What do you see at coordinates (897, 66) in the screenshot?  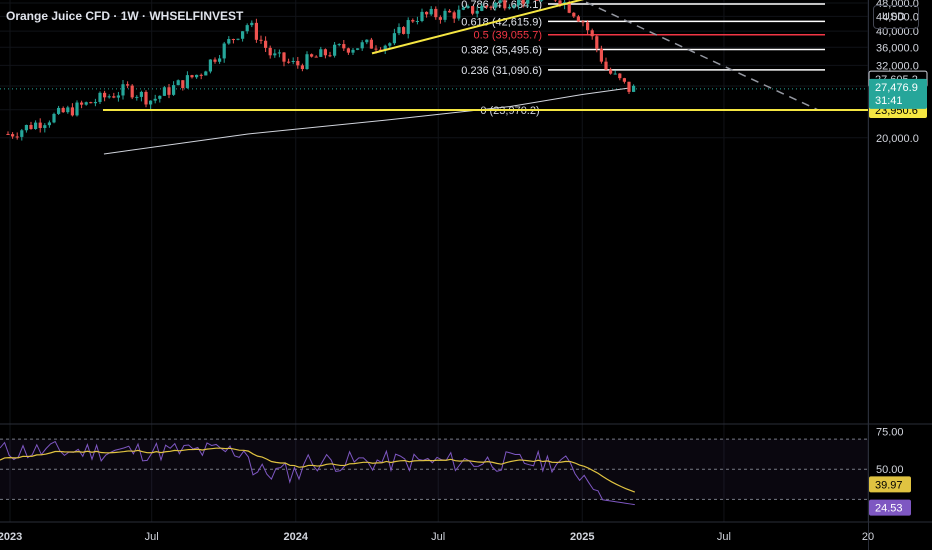 I see `price-tick-label: 32,000.0` at bounding box center [897, 66].